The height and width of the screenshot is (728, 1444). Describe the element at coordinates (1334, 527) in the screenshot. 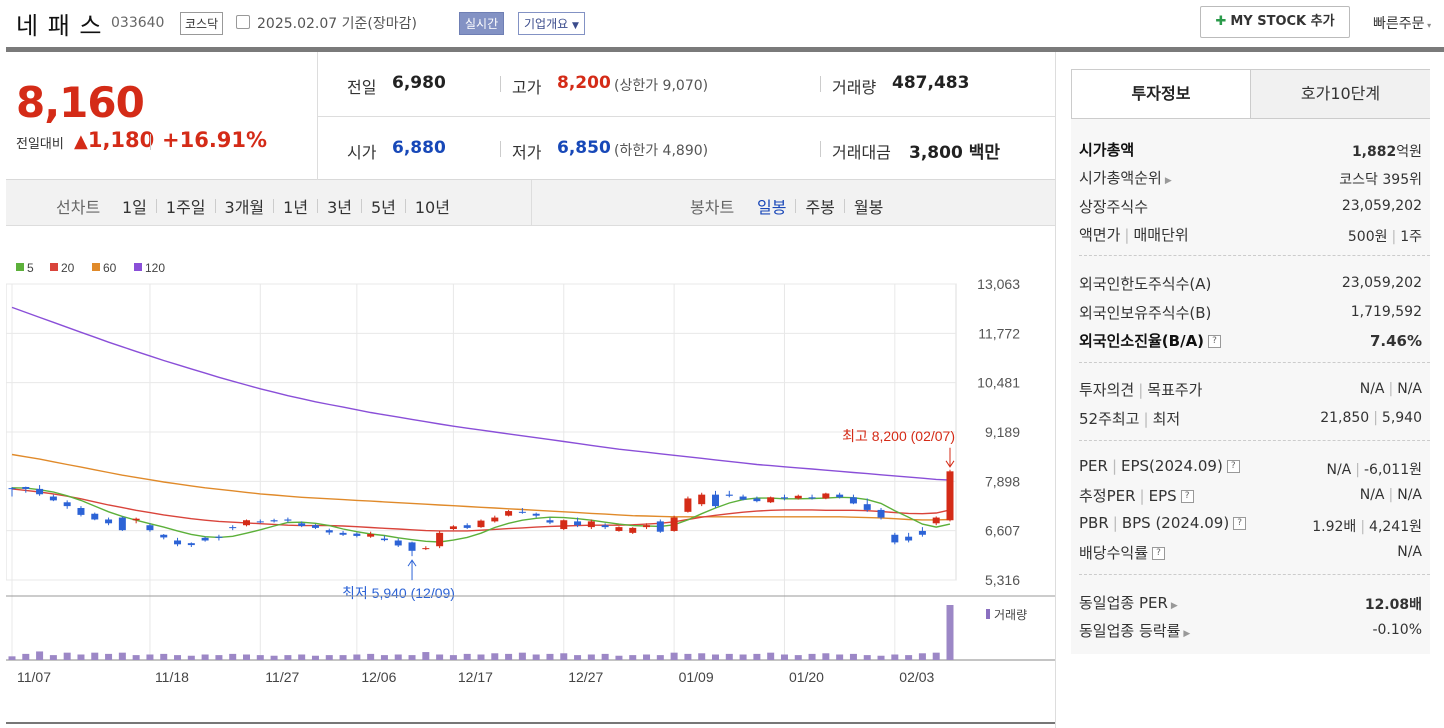

I see `pbr-value: 1.92배` at that location.